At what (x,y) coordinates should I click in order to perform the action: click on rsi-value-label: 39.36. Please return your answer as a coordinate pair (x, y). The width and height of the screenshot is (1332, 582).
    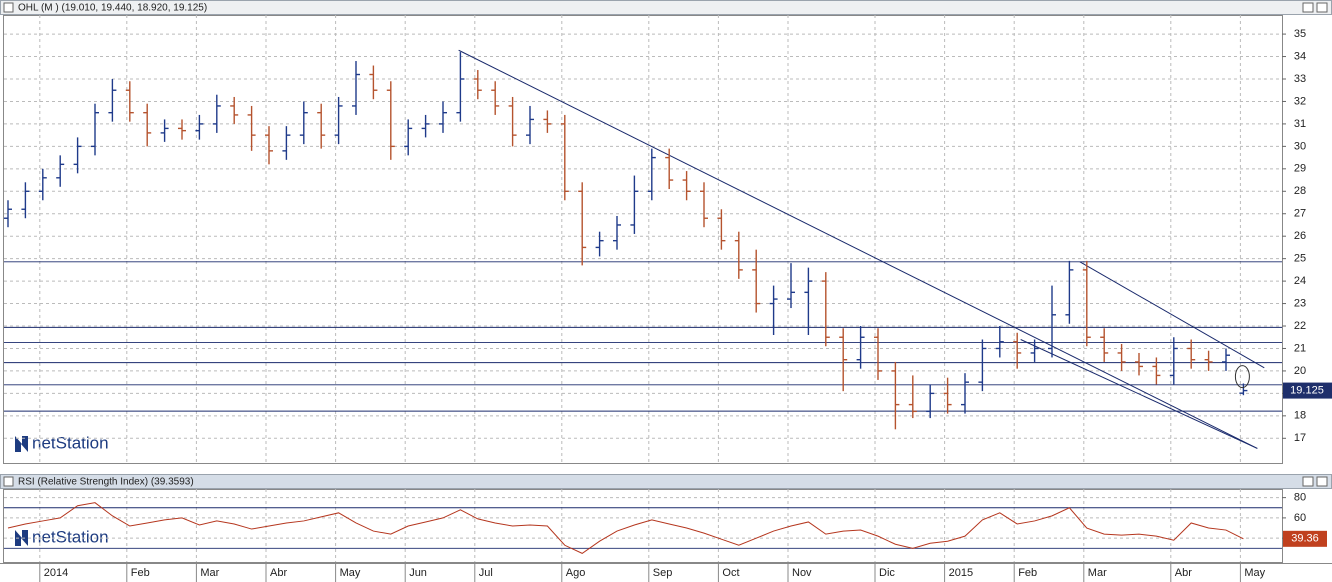
    Looking at the image, I should click on (1305, 539).